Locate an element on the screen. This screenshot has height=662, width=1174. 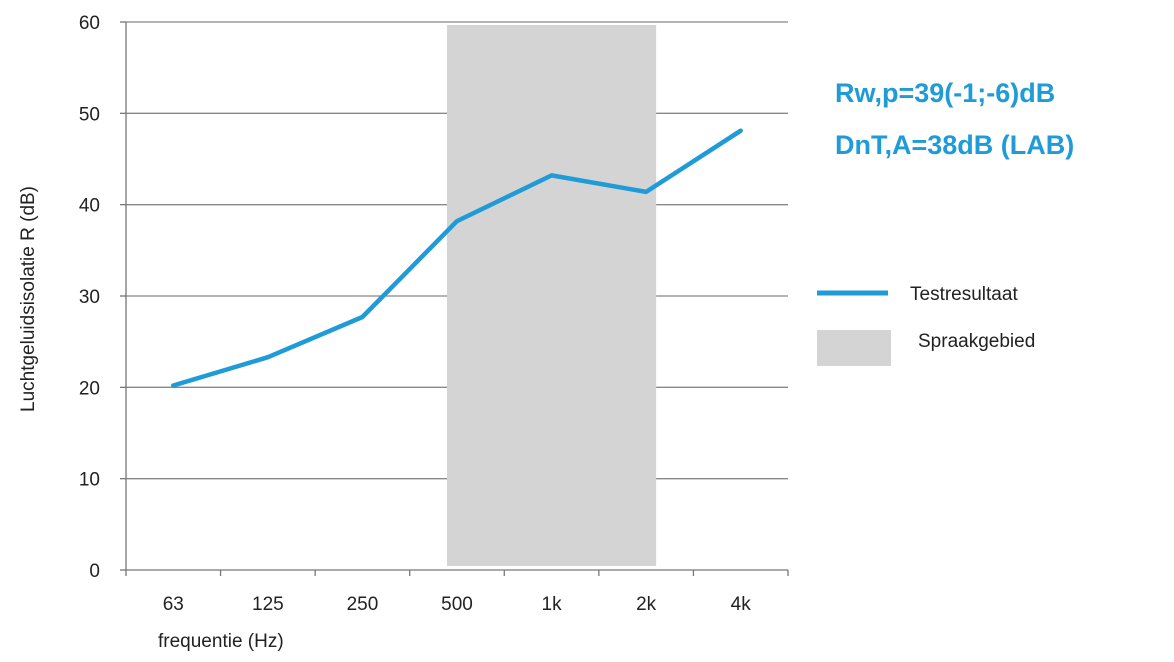
x-tick-label-63: 63 is located at coordinates (173, 604).